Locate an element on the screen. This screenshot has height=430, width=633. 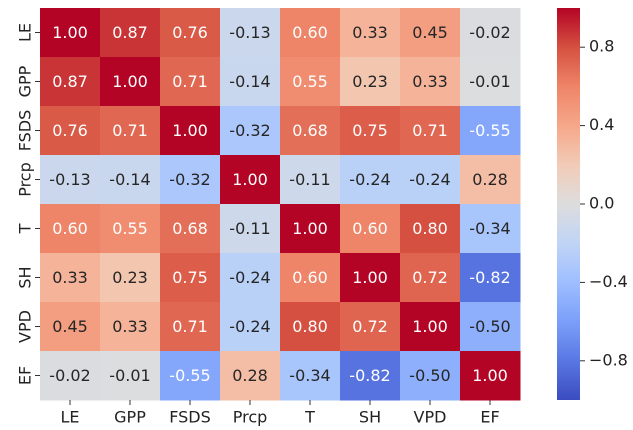
cell-label: -0.32 is located at coordinates (249, 130).